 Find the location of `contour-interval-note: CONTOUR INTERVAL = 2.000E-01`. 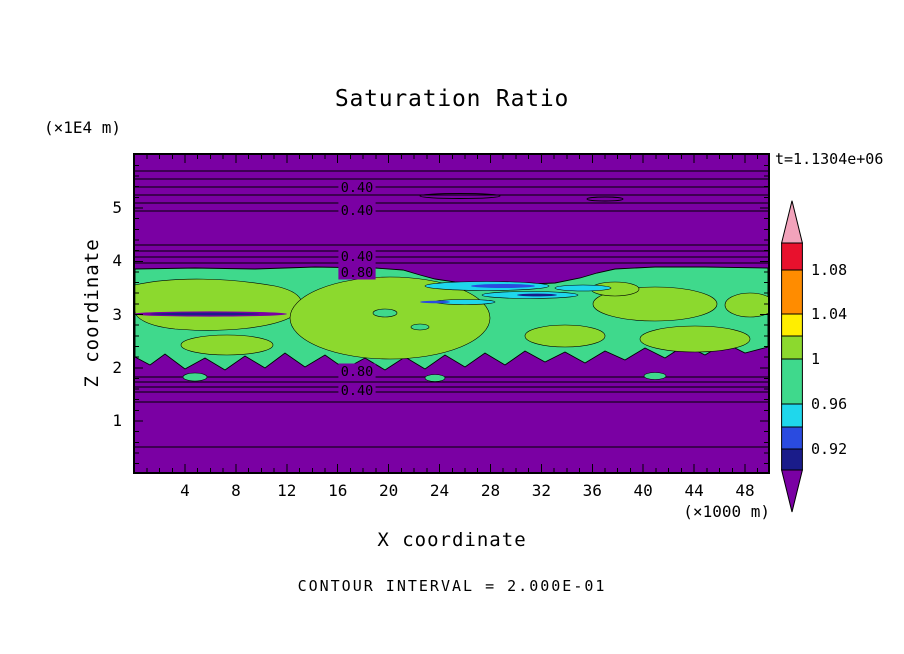

contour-interval-note: CONTOUR INTERVAL = 2.000E-01 is located at coordinates (452, 586).